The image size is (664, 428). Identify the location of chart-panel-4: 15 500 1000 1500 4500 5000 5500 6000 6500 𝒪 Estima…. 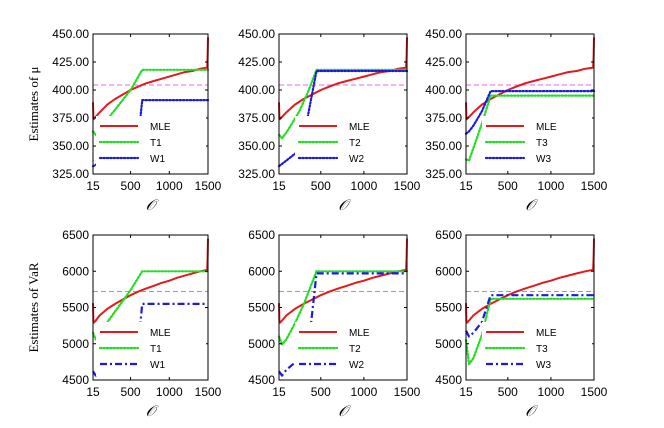
(124, 324).